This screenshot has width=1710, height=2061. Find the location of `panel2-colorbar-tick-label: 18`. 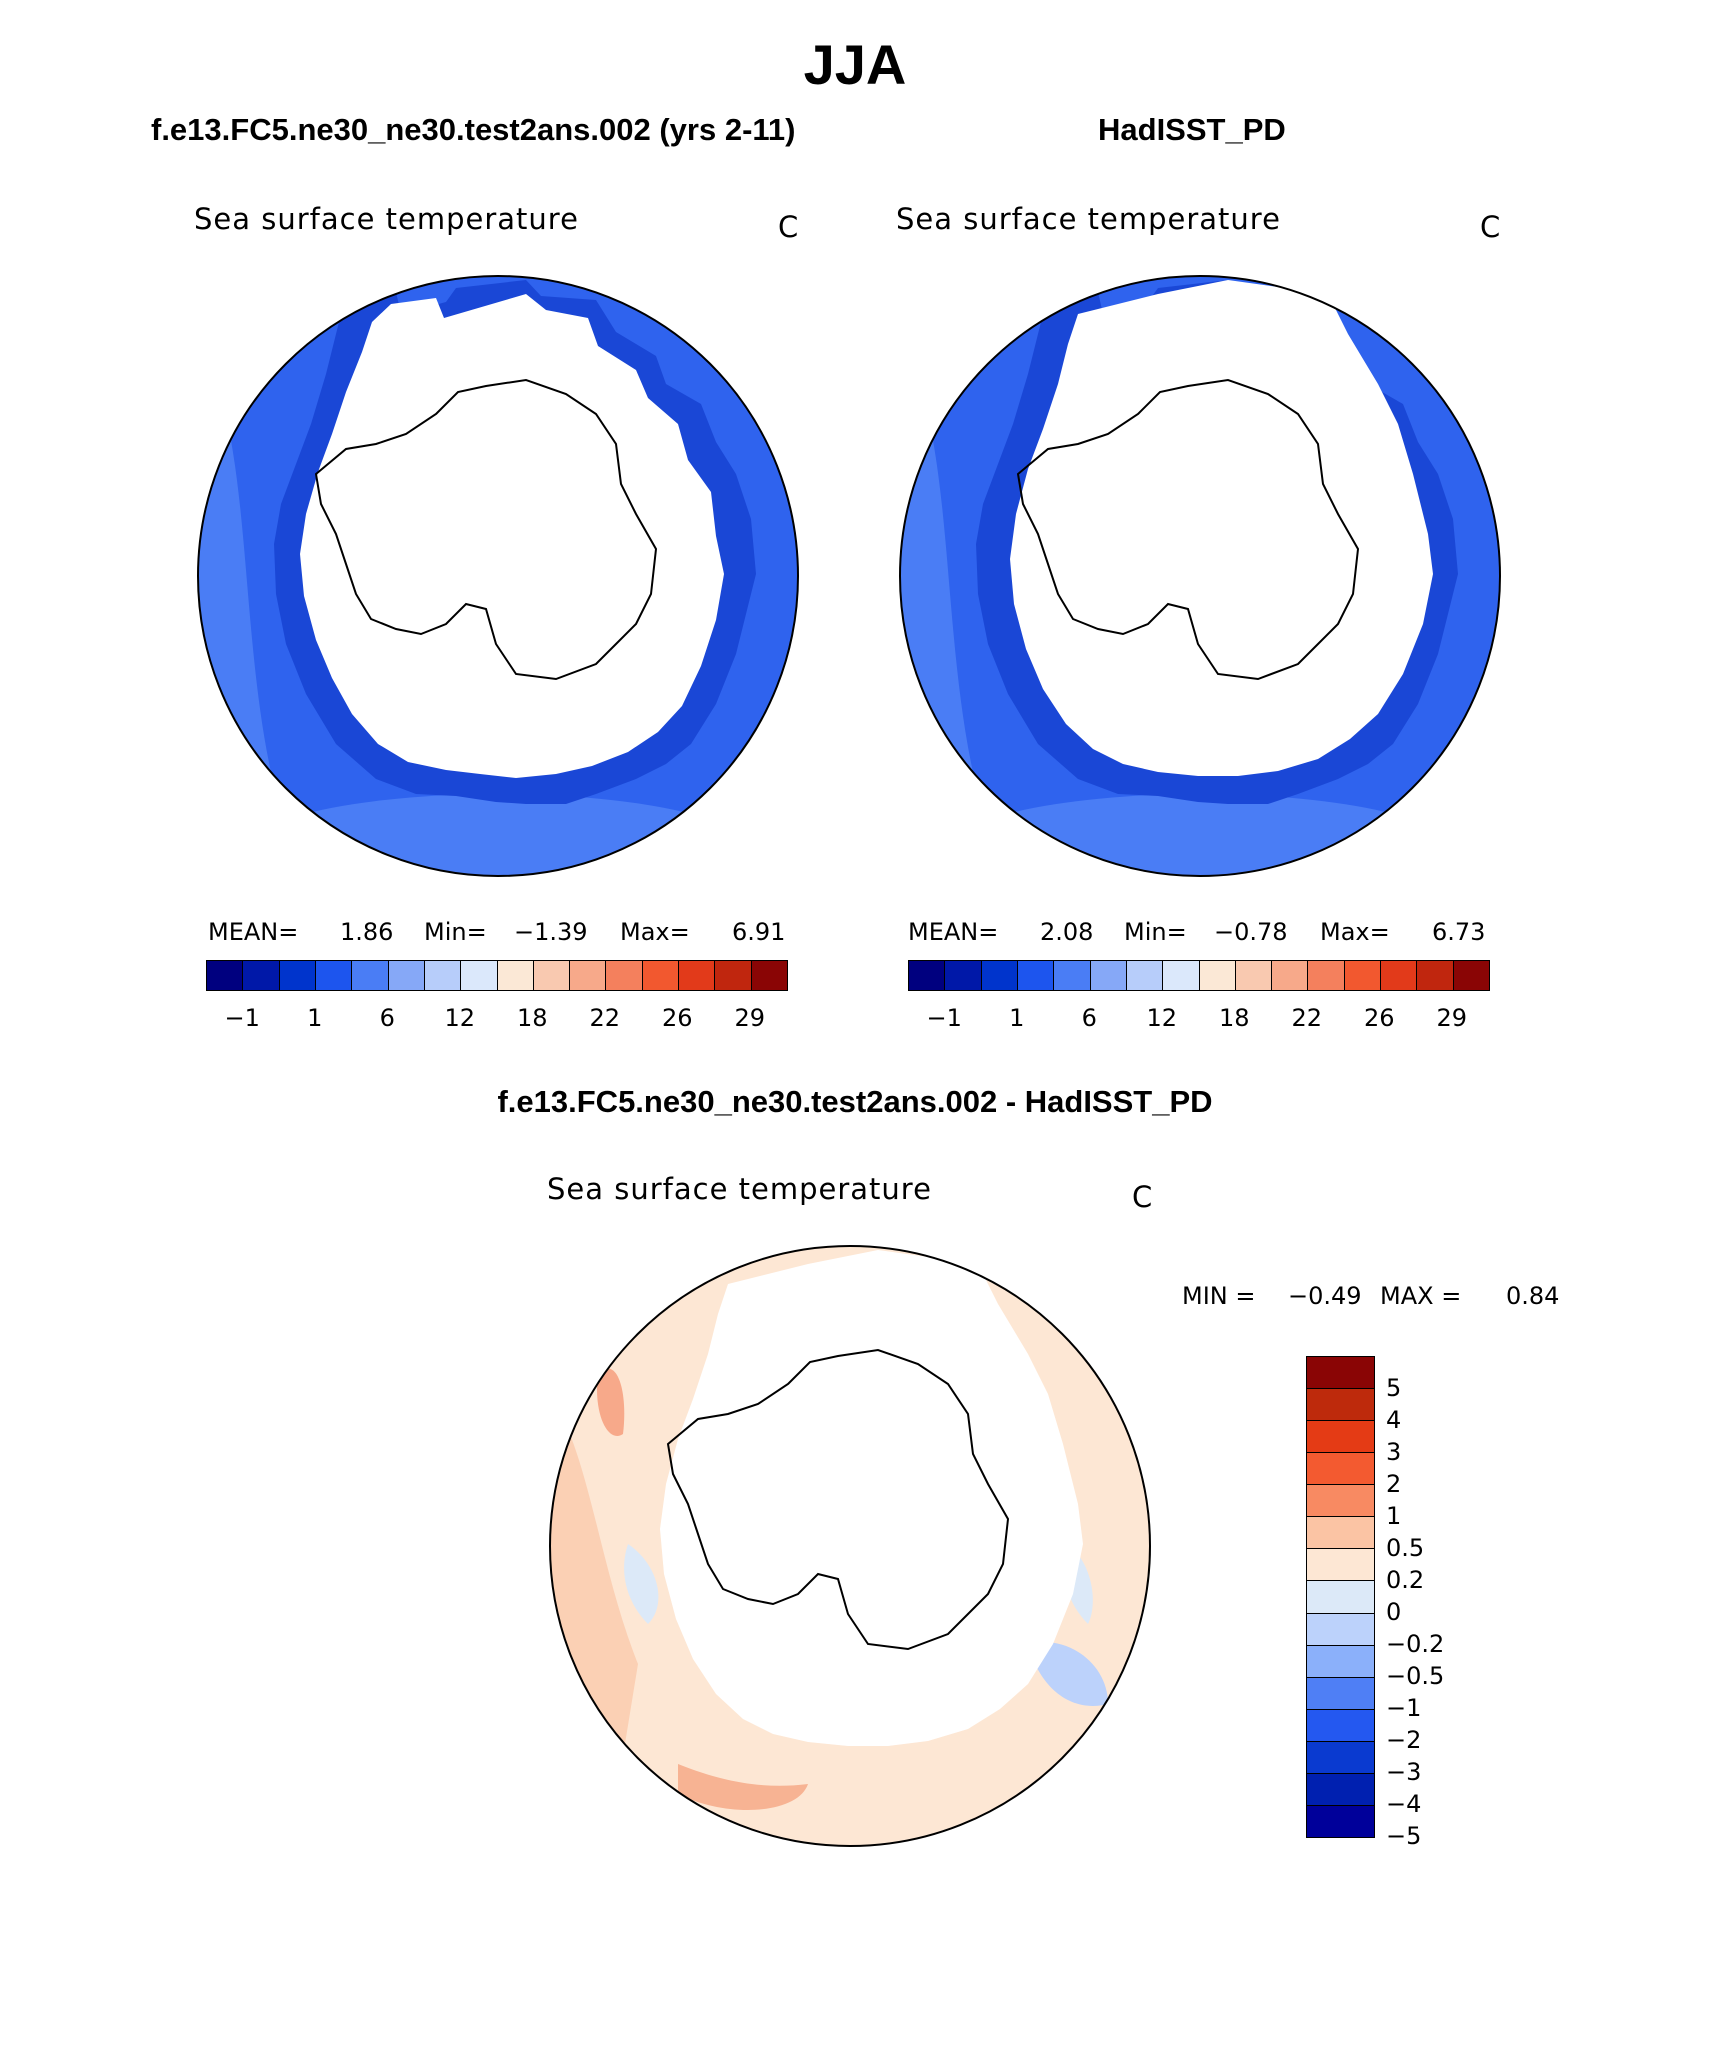

panel2-colorbar-tick-label: 18 is located at coordinates (1234, 1018).